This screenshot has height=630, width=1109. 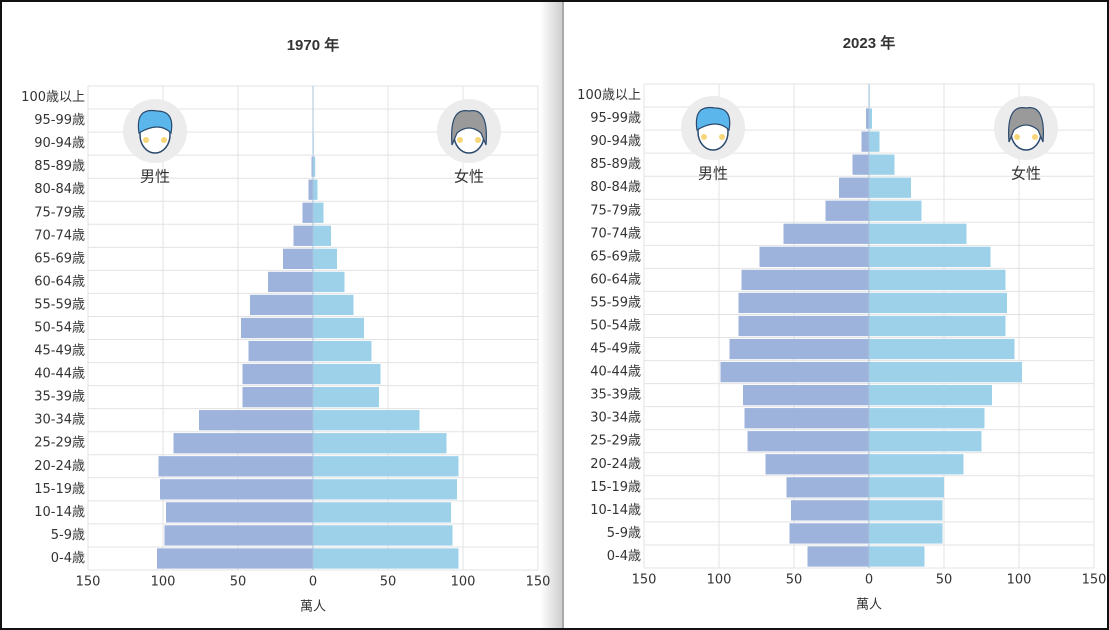 What do you see at coordinates (615, 464) in the screenshot?
I see `y-tick-label: 20-24歳` at bounding box center [615, 464].